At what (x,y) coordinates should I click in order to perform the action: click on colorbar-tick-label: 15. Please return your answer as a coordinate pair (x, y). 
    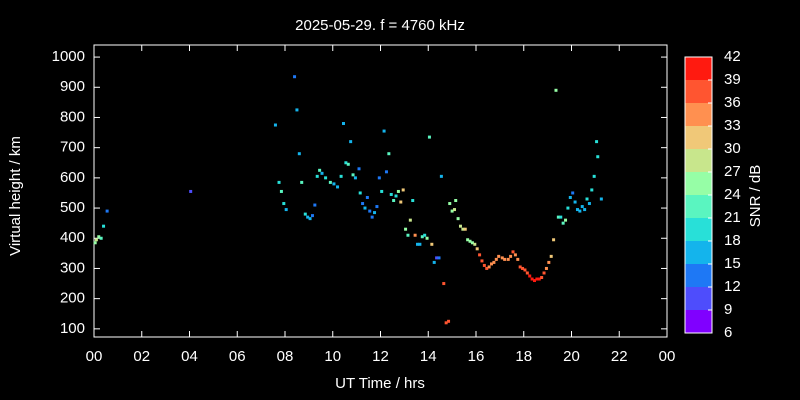
    Looking at the image, I should click on (732, 263).